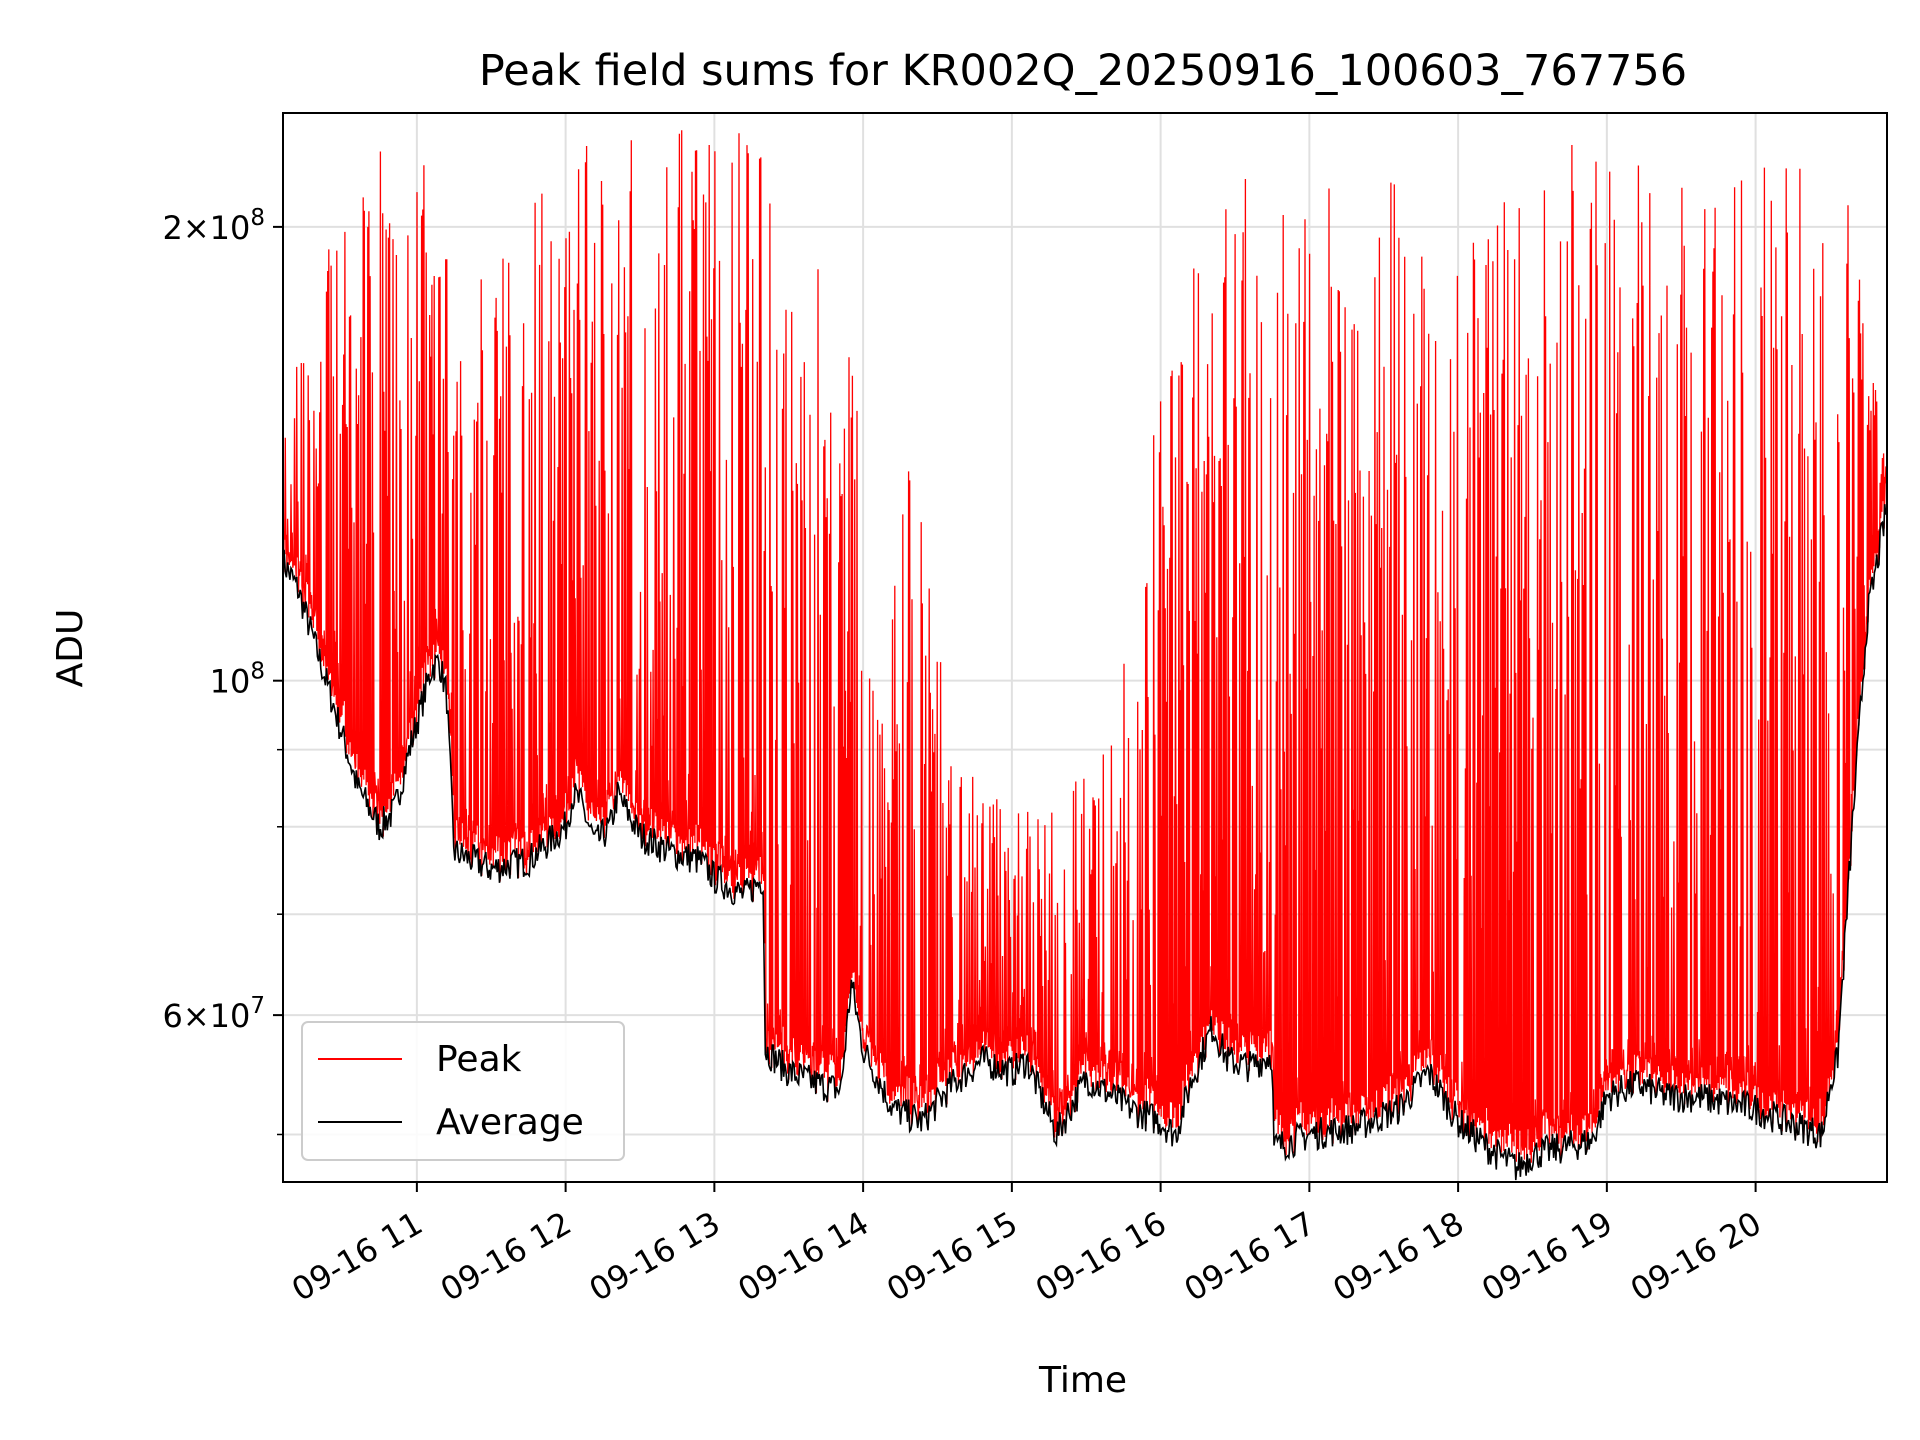 The width and height of the screenshot is (1920, 1440). Describe the element at coordinates (213, 1014) in the screenshot. I see `y-tick-label: 6×107` at that location.